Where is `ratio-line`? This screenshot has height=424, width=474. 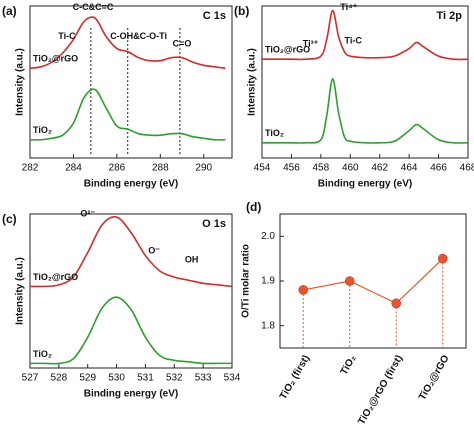
ratio-line is located at coordinates (373, 281).